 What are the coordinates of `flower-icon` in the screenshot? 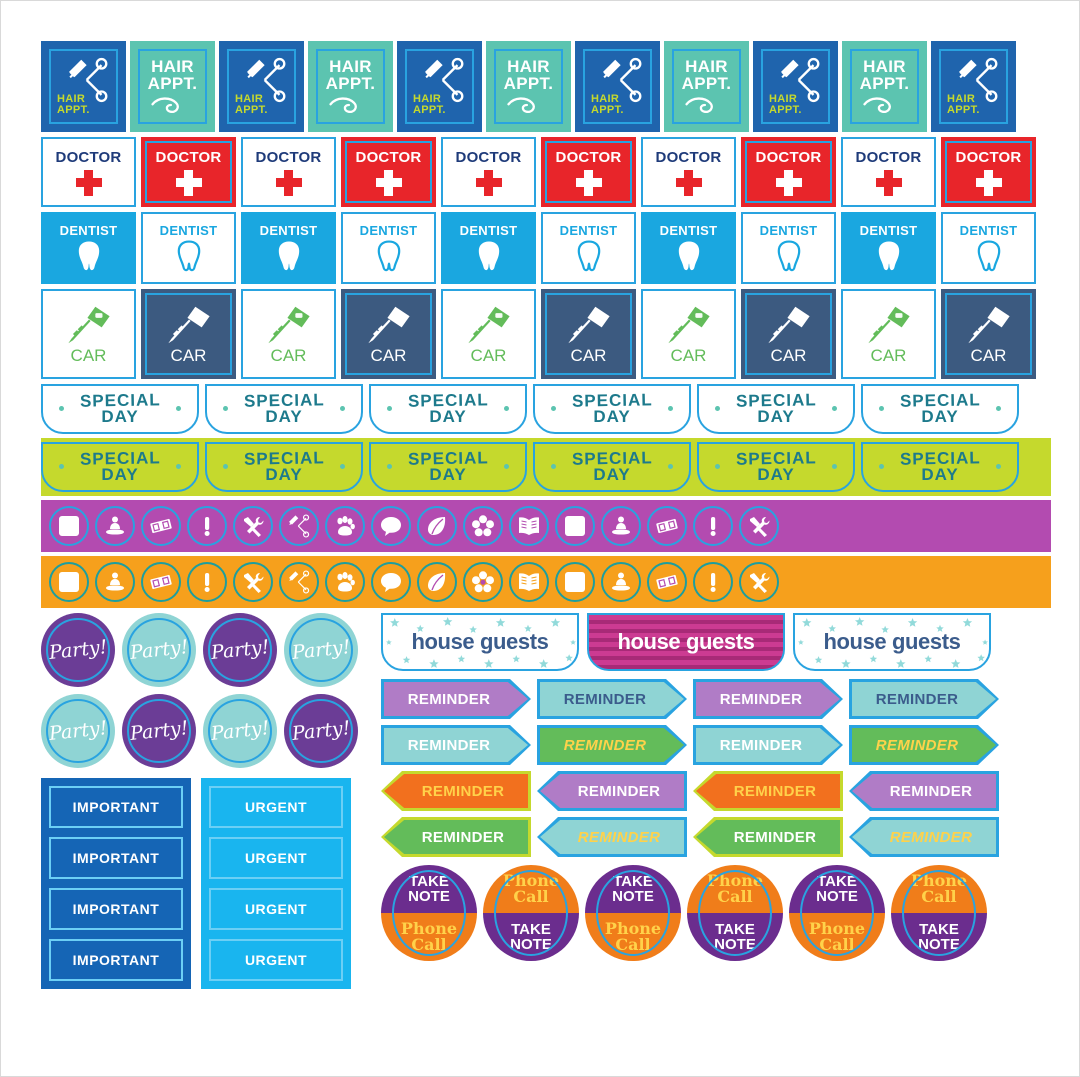 It's located at (483, 526).